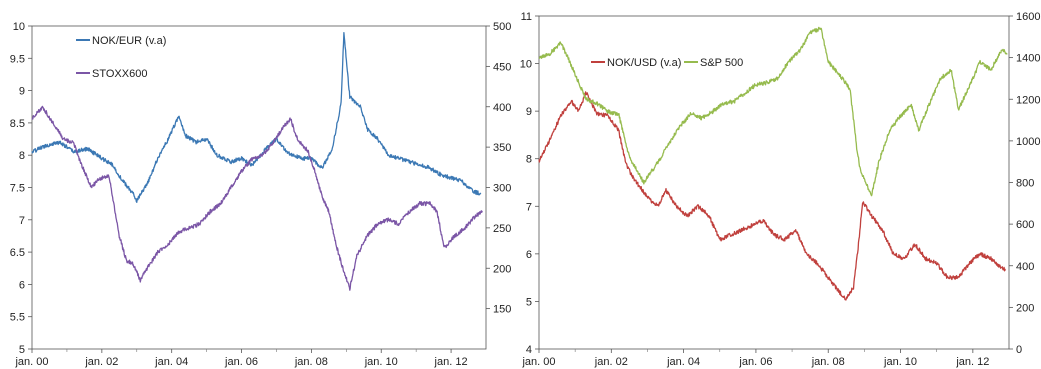  Describe the element at coordinates (502, 27) in the screenshot. I see `y-right-tick-label: 500` at that location.